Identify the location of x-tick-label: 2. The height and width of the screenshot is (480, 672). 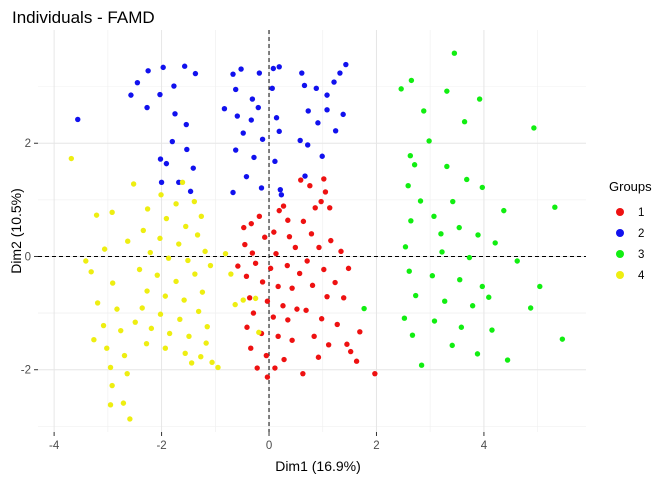
(376, 446).